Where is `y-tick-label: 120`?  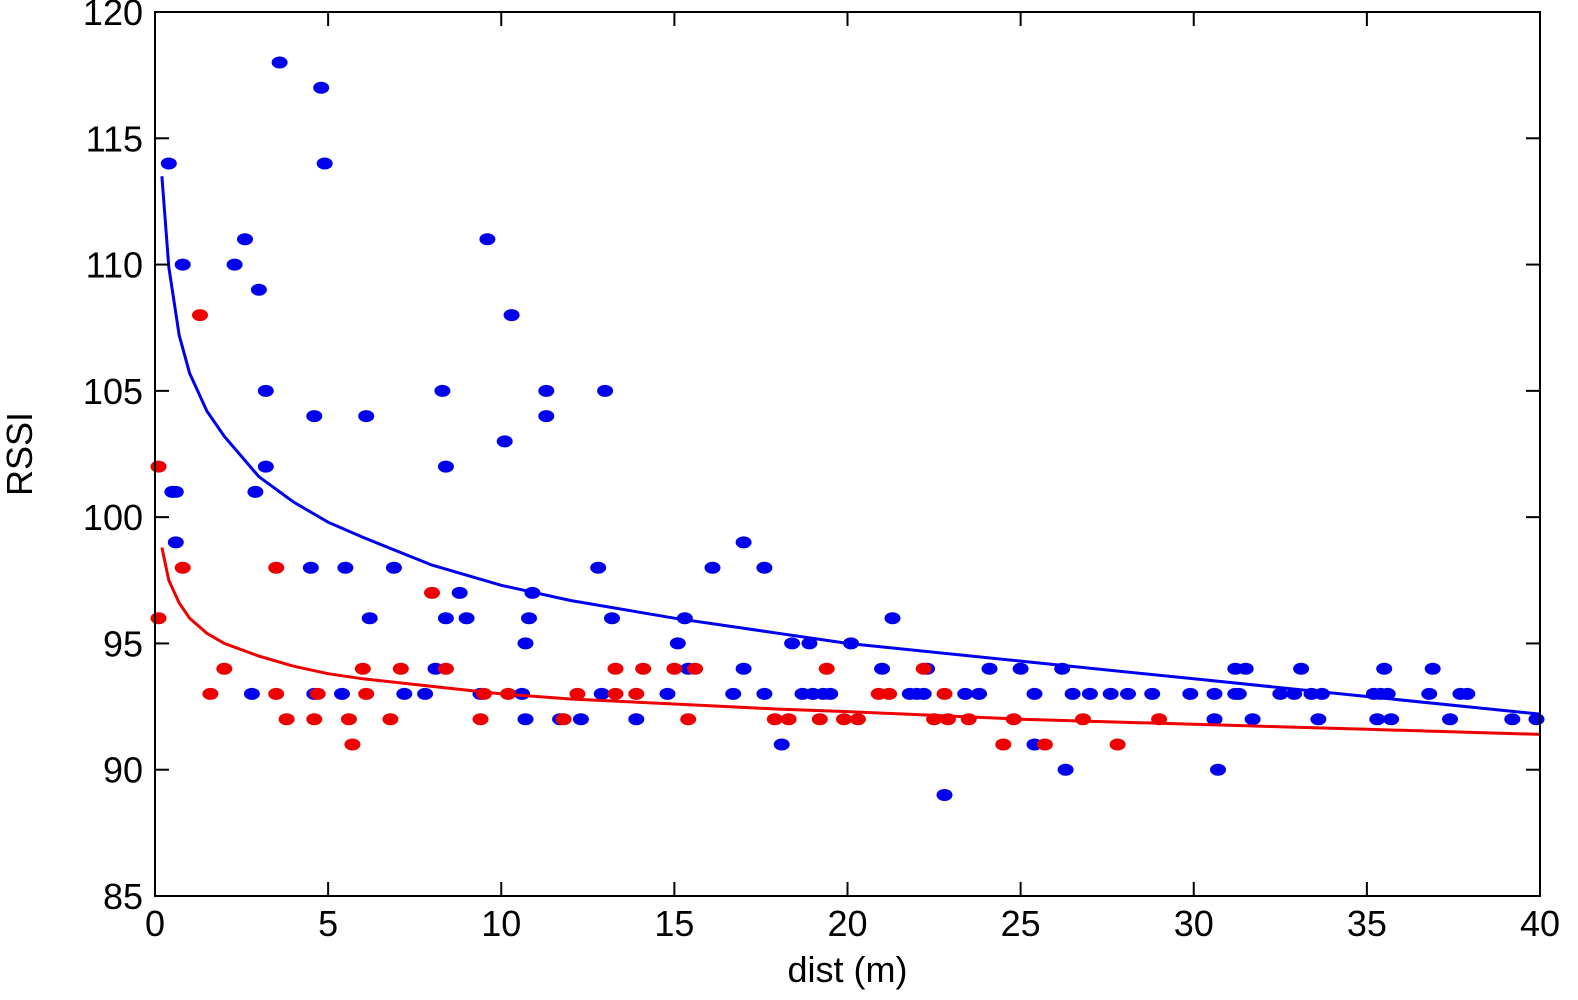 y-tick-label: 120 is located at coordinates (113, 16).